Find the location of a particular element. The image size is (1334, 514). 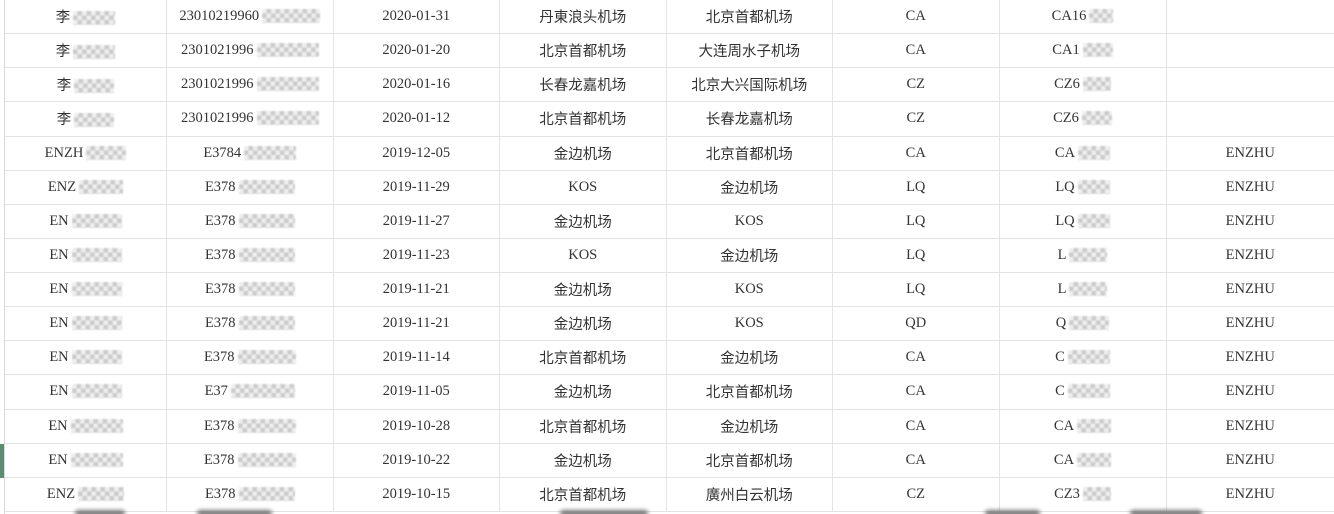

table-row: EN E37 2019-11-05 金边机场 北京首都机场 CA C ENZHU is located at coordinates (669, 392).